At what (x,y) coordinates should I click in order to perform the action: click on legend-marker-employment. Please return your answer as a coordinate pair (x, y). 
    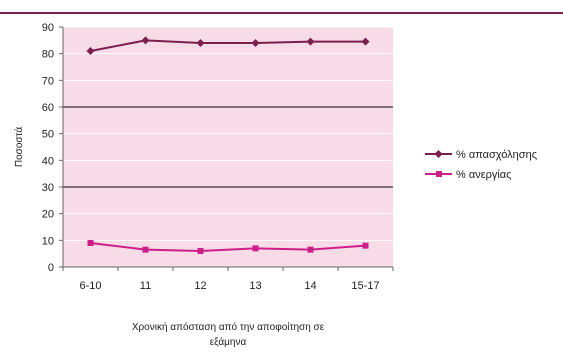
    Looking at the image, I should click on (438, 154).